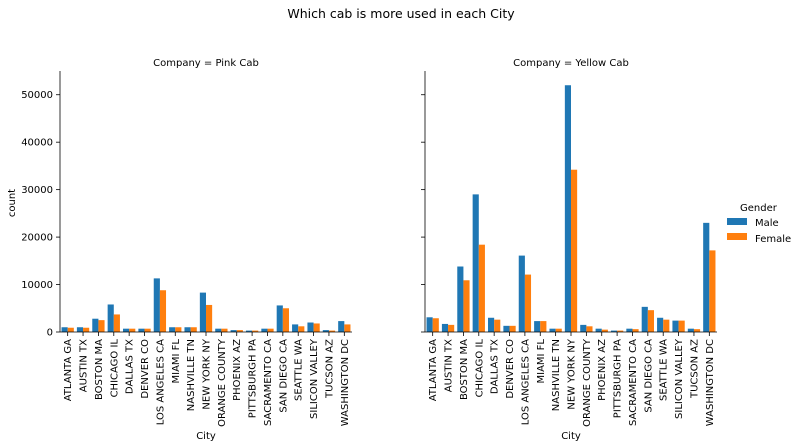 Image resolution: width=799 pixels, height=447 pixels. Describe the element at coordinates (218, 330) in the screenshot. I see `pink-cab-bar-orange-county-male` at that location.